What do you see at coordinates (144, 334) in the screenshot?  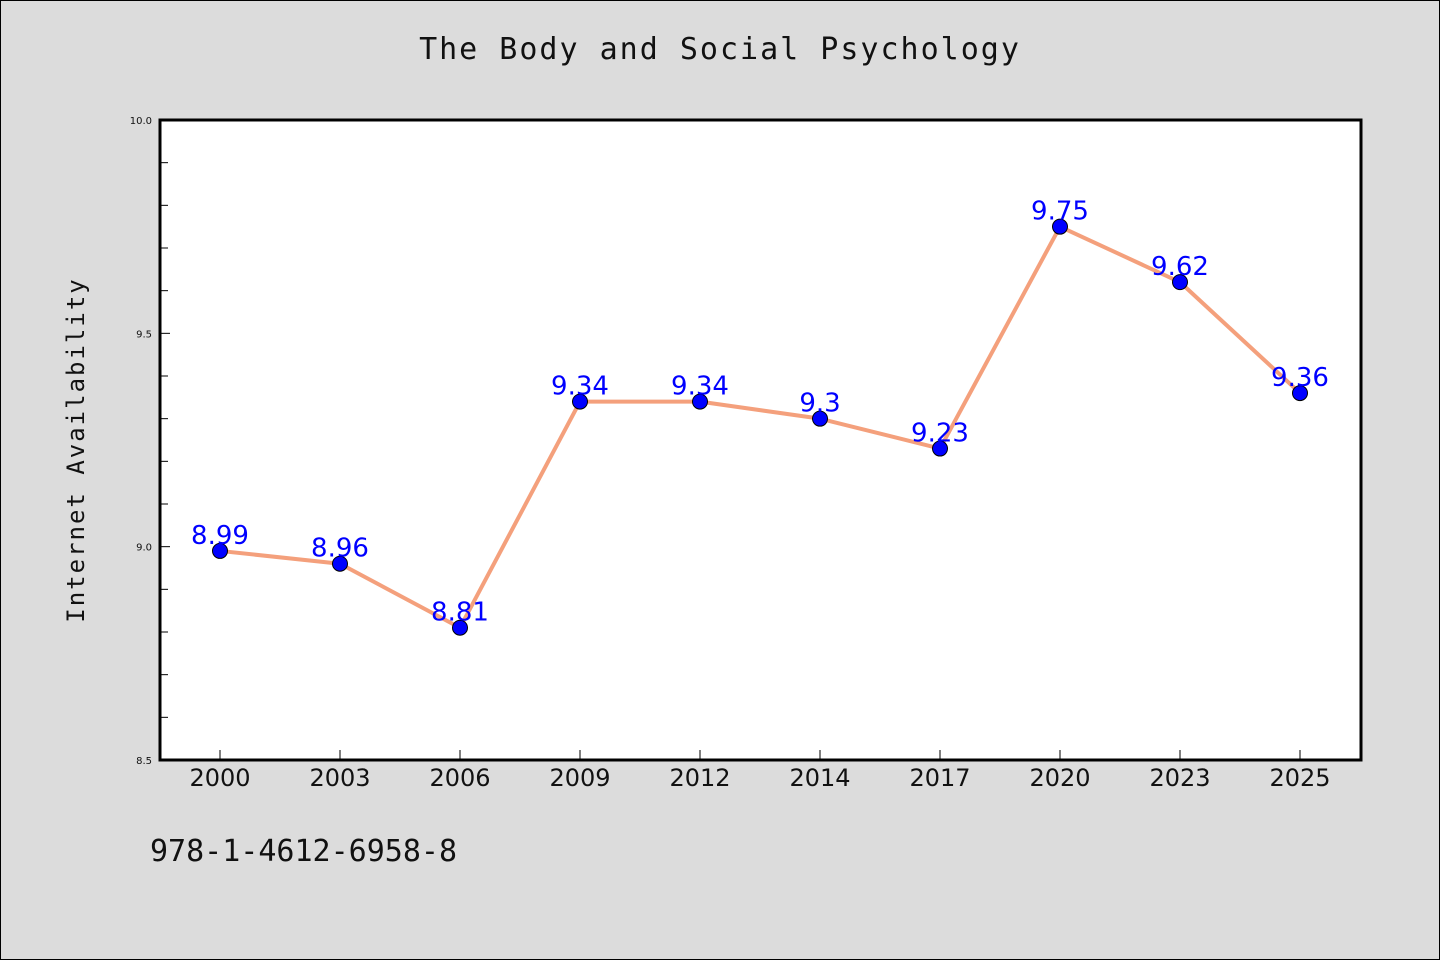 I see `y-tick-label: 9.5` at bounding box center [144, 334].